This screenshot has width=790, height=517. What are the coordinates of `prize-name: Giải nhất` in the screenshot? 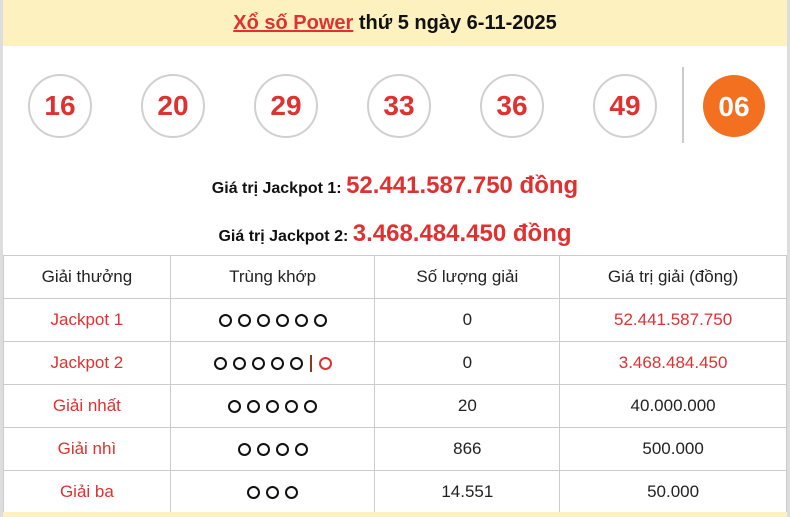 It's located at (87, 406).